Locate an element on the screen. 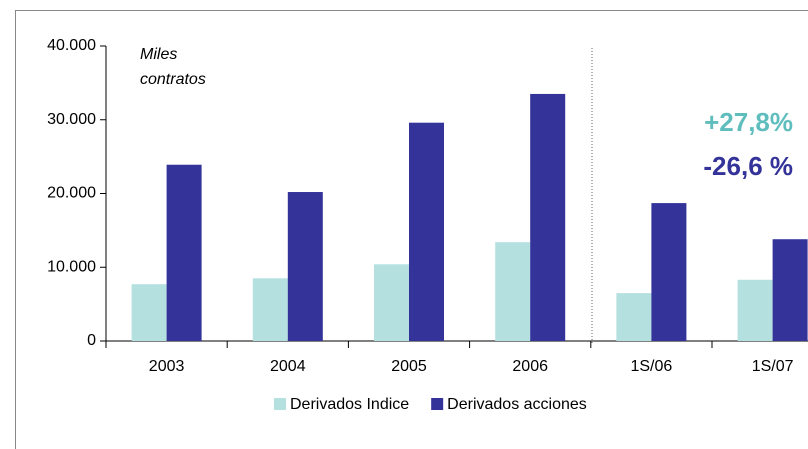 The image size is (808, 449). y-tick-label: 20.000 is located at coordinates (71, 193).